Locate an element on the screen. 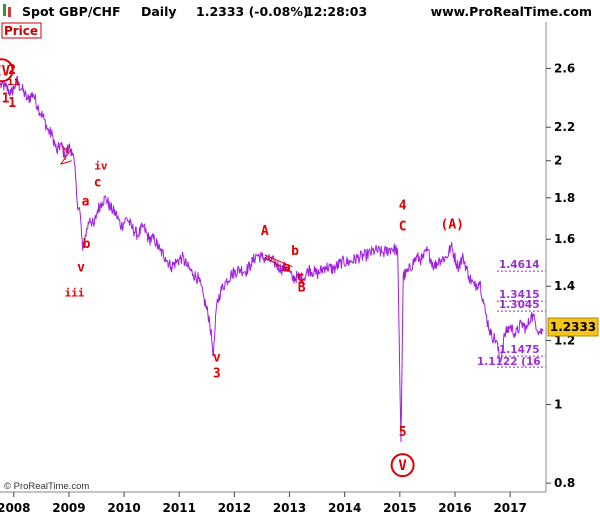  wave-label: ii is located at coordinates (14, 81).